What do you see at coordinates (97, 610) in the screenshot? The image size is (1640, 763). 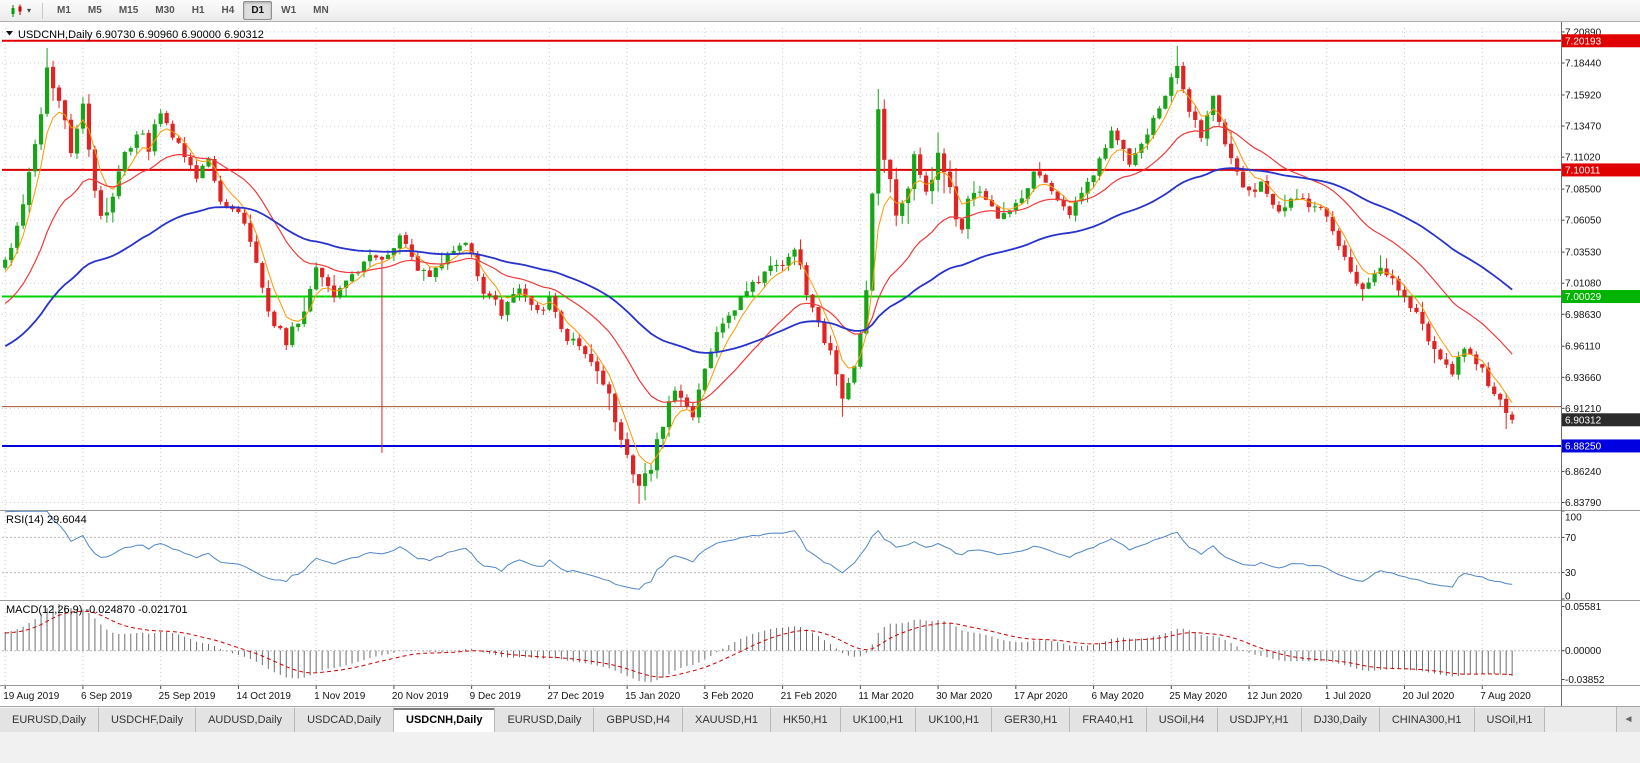 I see `macd-label: MACD(12,26,9) -0.024870 -0.021701` at bounding box center [97, 610].